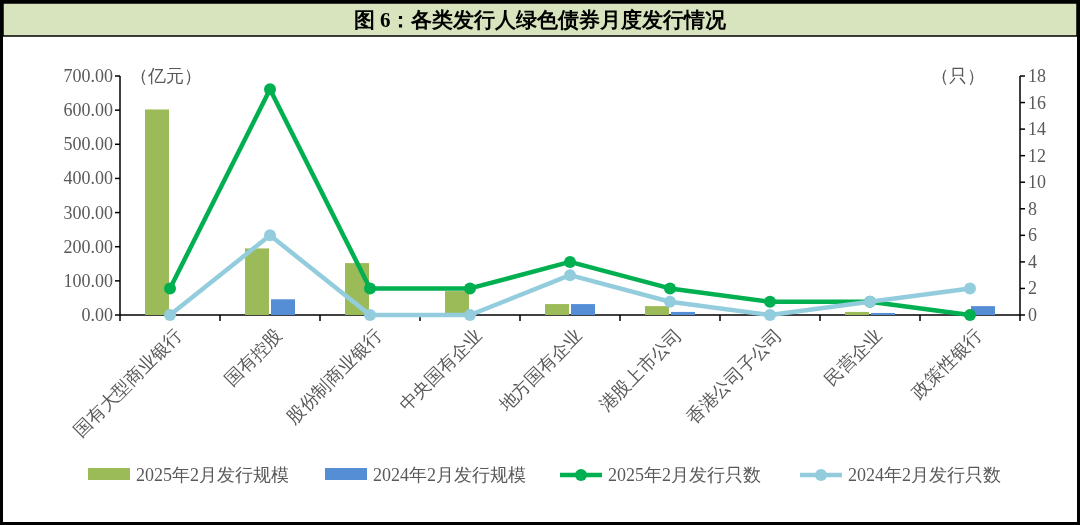  I want to click on chart-title: 图 6：各类发行人绿色债券月度发行情况, so click(540, 20).